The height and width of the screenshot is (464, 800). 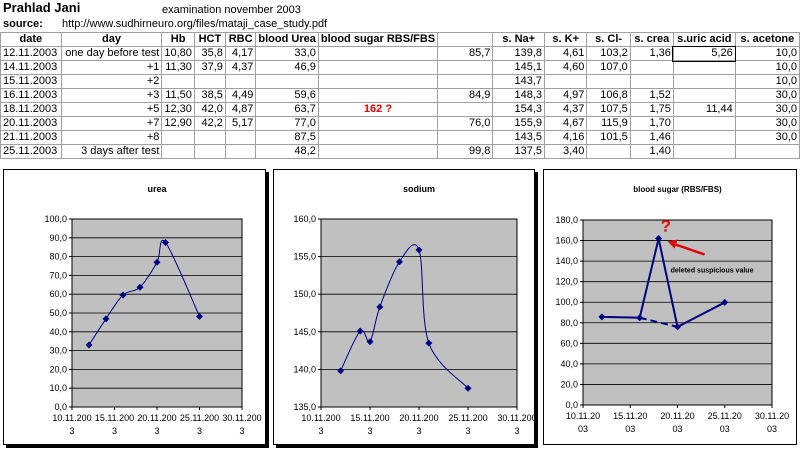 I want to click on table-cell: 4,37, so click(x=566, y=109).